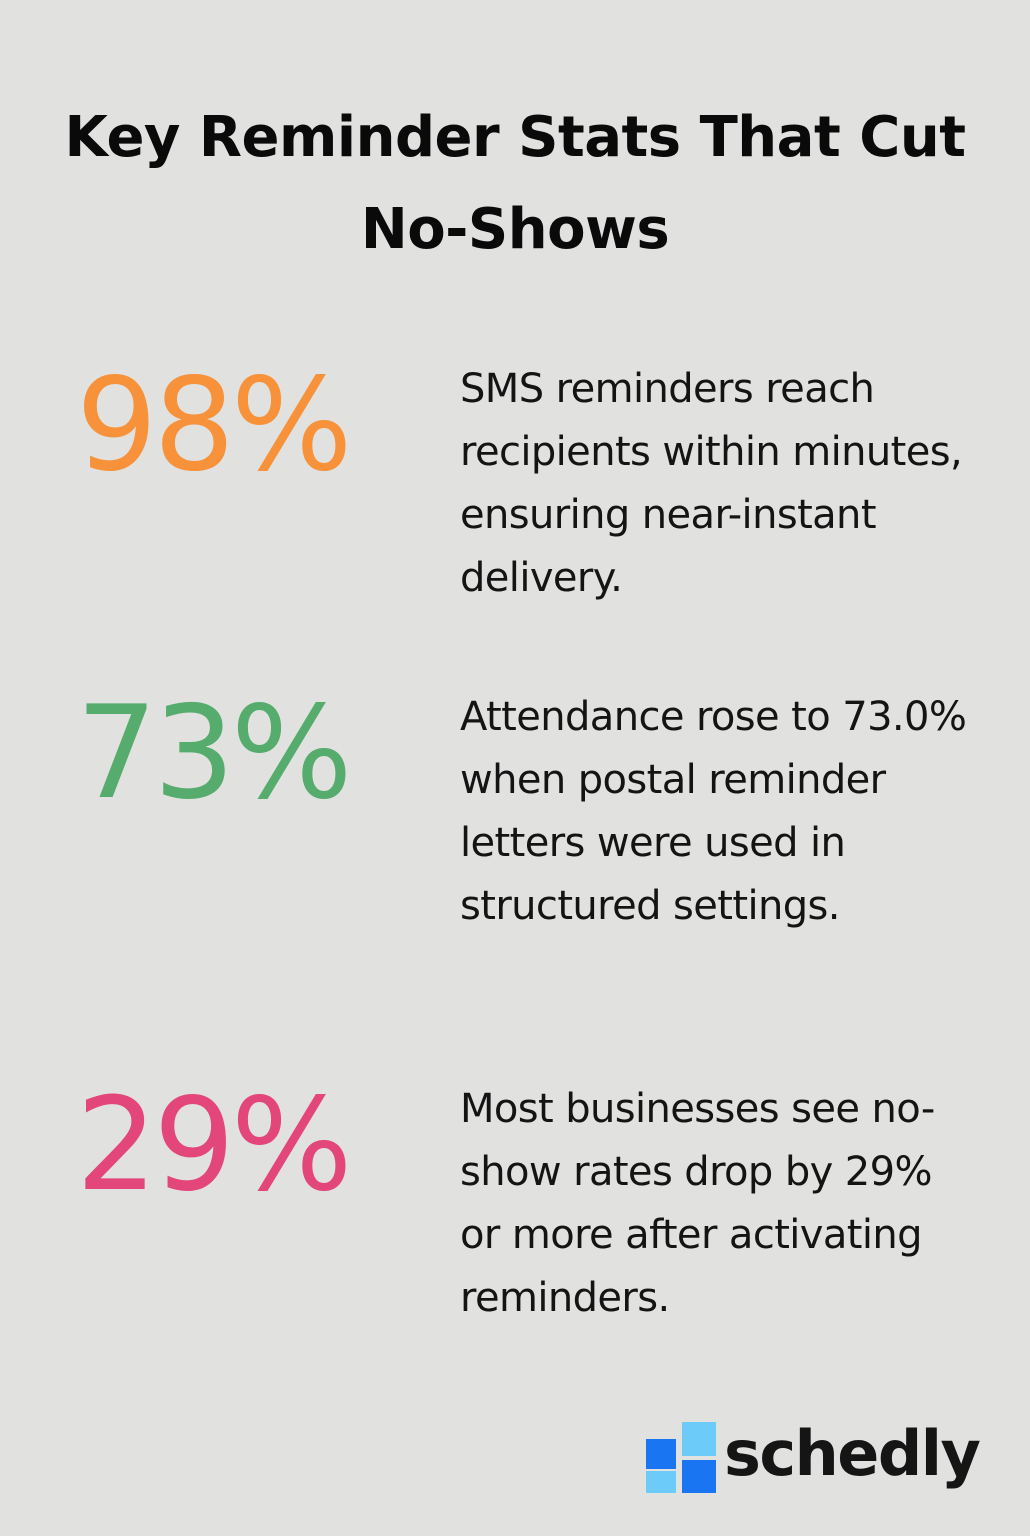 This screenshot has width=1030, height=1536. What do you see at coordinates (681, 1457) in the screenshot?
I see `schedly-logo-icon` at bounding box center [681, 1457].